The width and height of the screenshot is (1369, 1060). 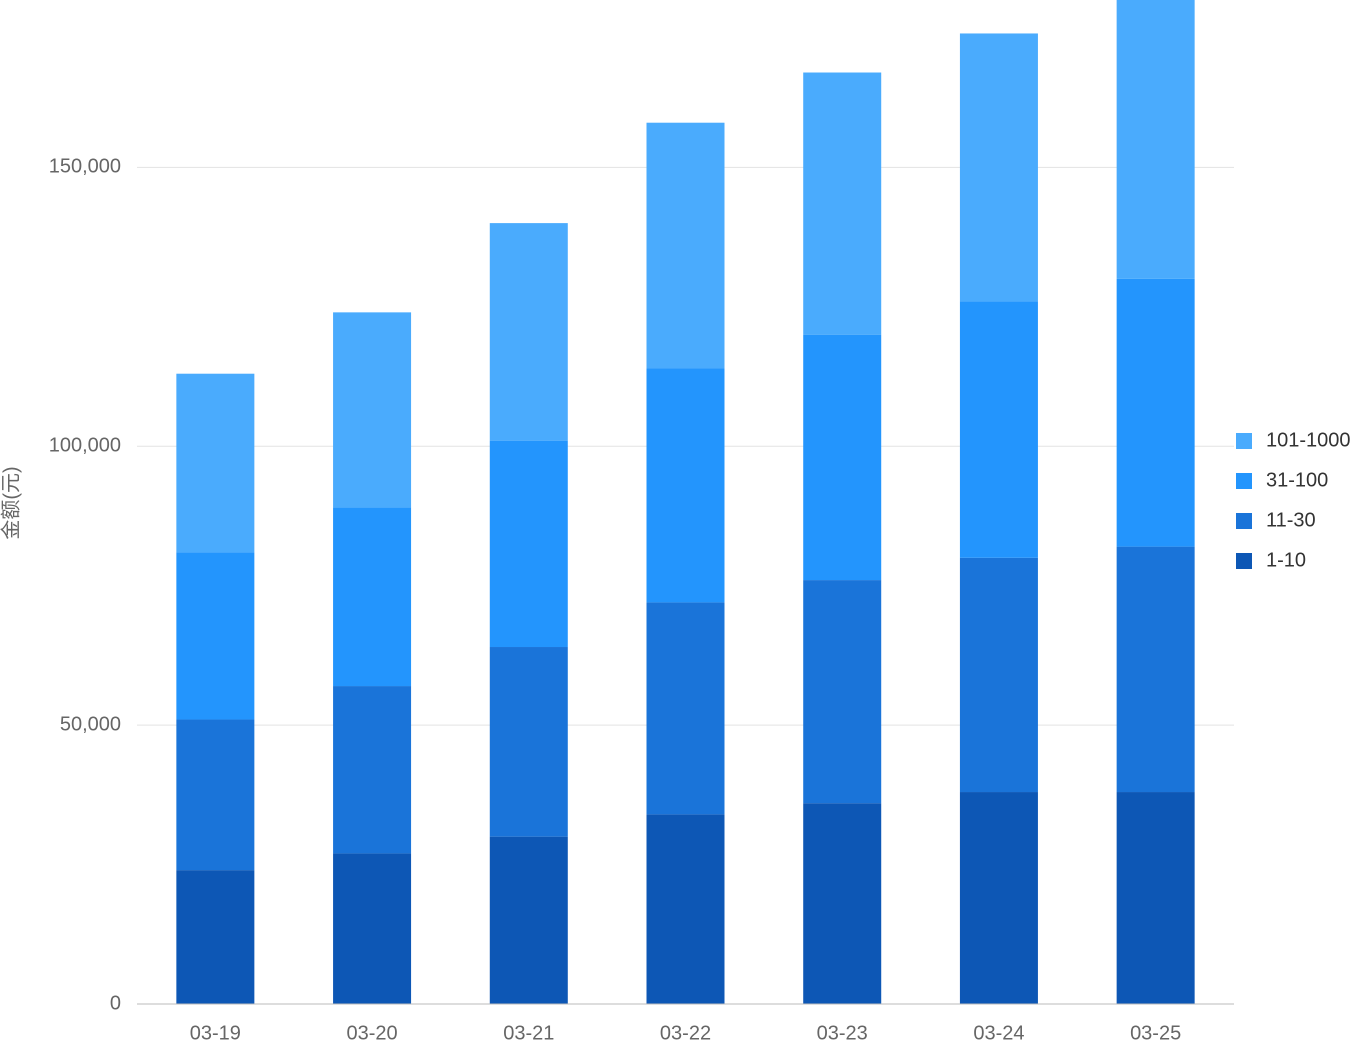 I want to click on x-tick-label: 03-20, so click(x=371, y=1033).